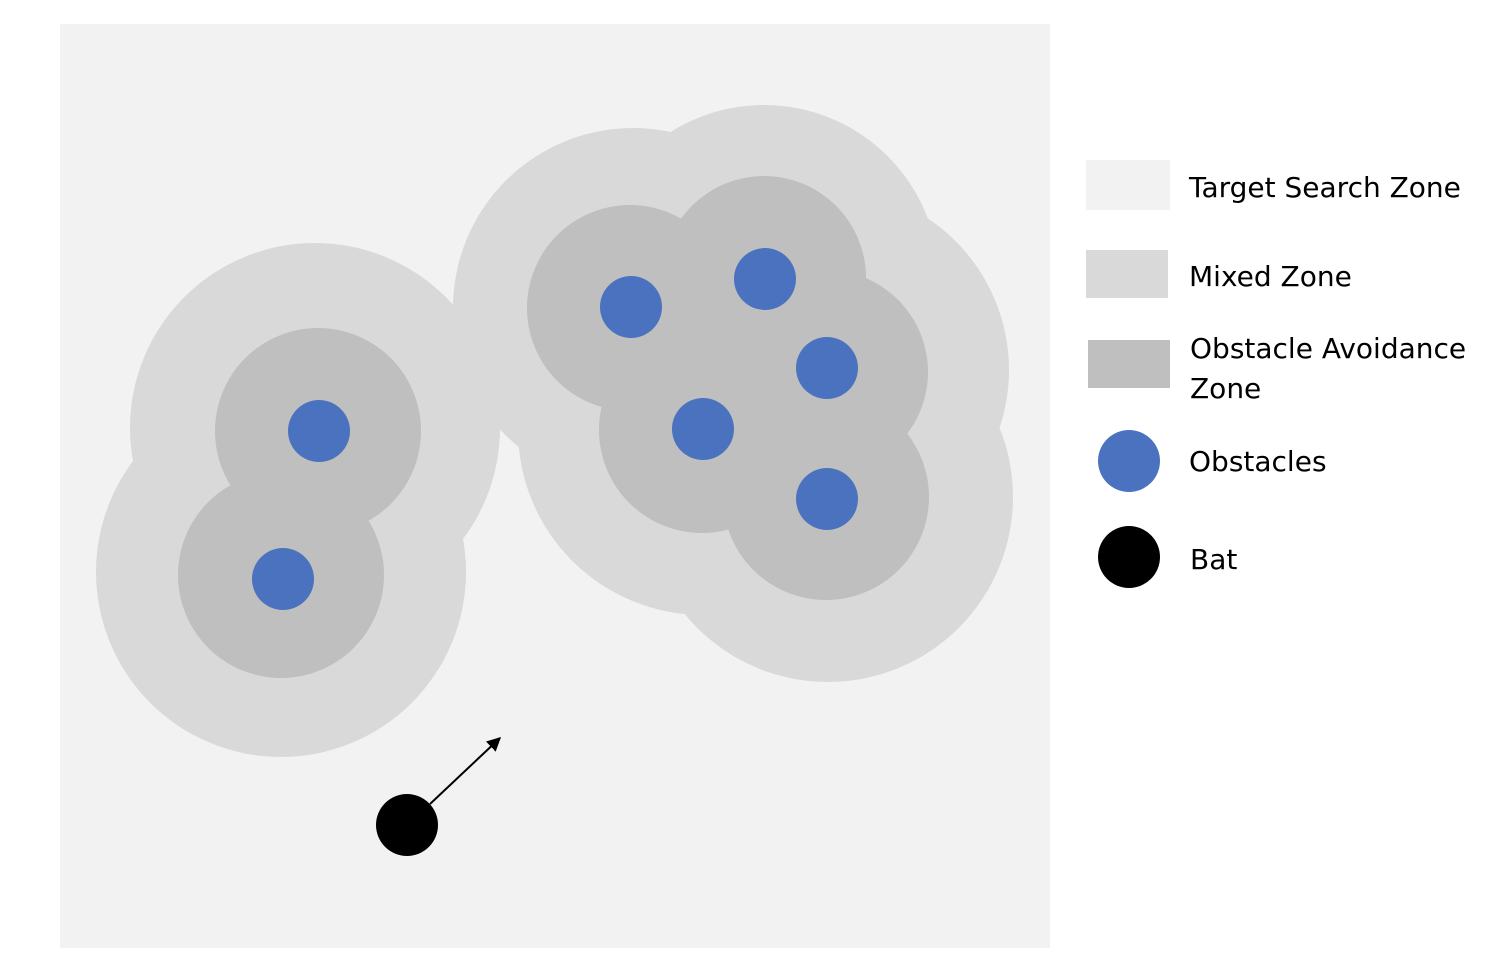  Describe the element at coordinates (1129, 461) in the screenshot. I see `legend-swatch-obstacle` at that location.